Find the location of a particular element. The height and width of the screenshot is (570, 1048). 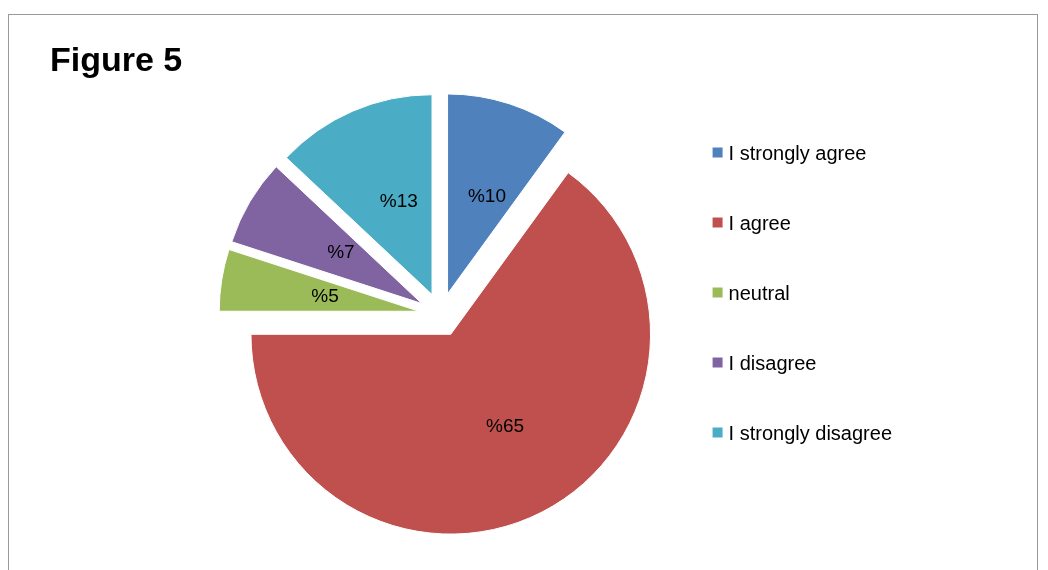

chart-title: Figure 5 is located at coordinates (116, 59).